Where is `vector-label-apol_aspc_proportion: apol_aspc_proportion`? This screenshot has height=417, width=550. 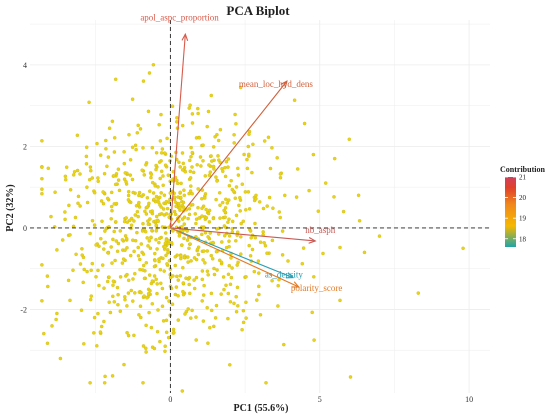
vector-label-apol_aspc_proportion: apol_aspc_proportion is located at coordinates (179, 17).